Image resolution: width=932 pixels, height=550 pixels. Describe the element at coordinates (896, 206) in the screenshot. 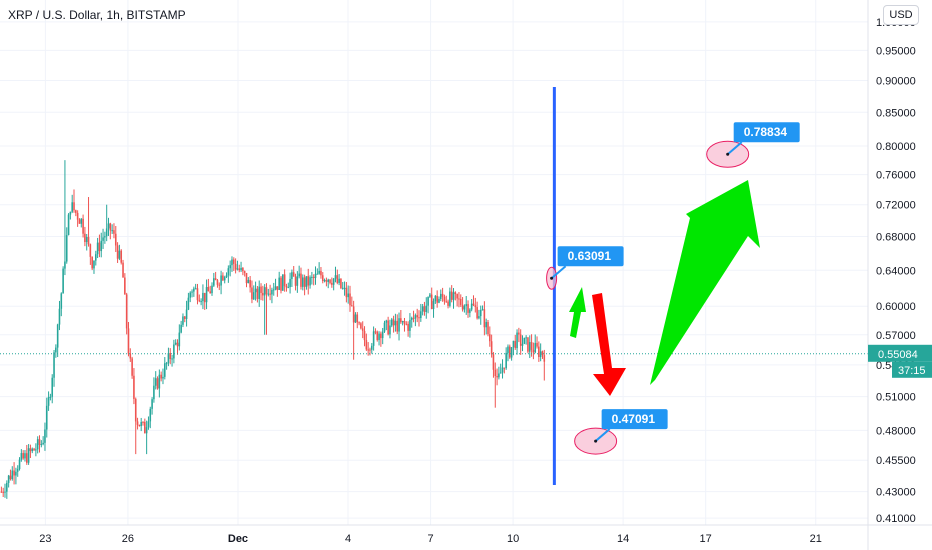

I see `price-tick-label: 0.72000` at that location.